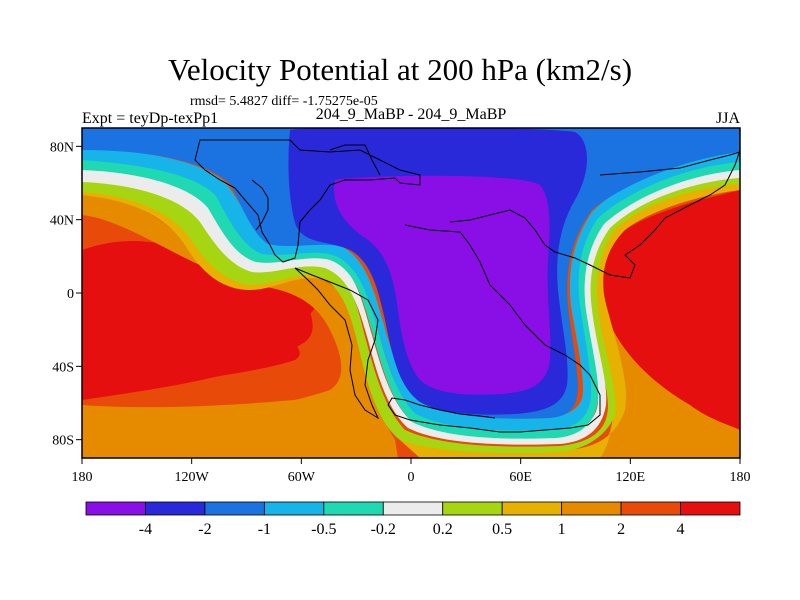 The height and width of the screenshot is (600, 800). What do you see at coordinates (411, 477) in the screenshot?
I see `x-tick-label: 0` at bounding box center [411, 477].